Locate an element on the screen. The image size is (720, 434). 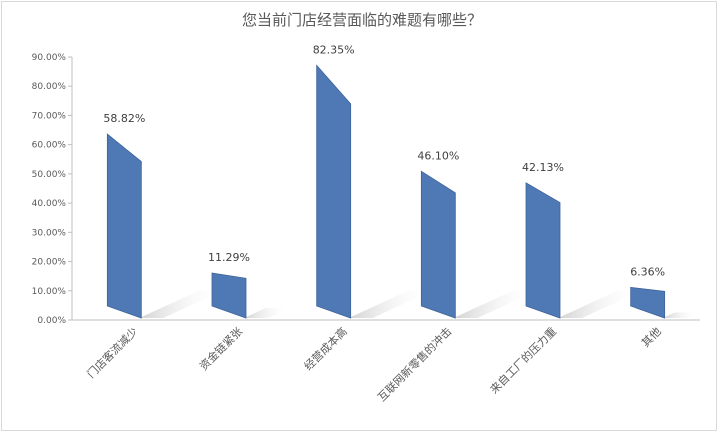
bar-shadows is located at coordinates (419, 304).